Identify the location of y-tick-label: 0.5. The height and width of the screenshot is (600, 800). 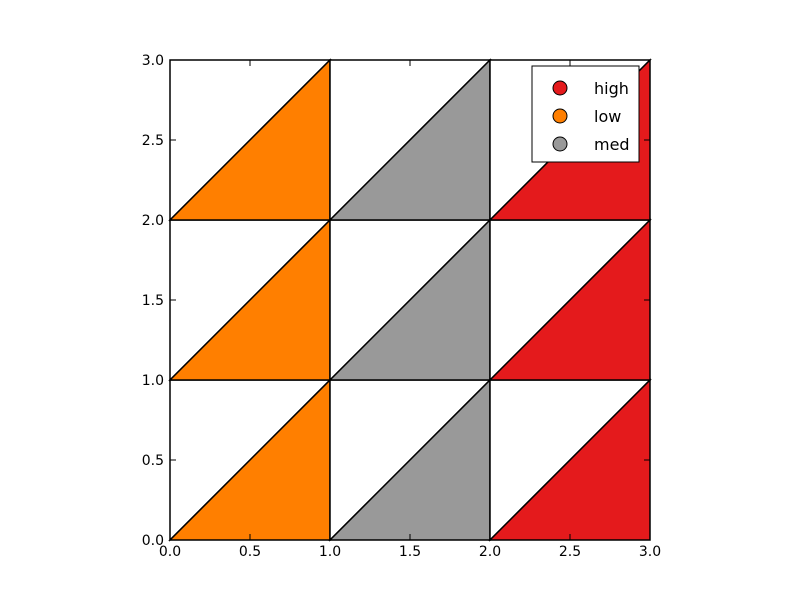
(153, 461).